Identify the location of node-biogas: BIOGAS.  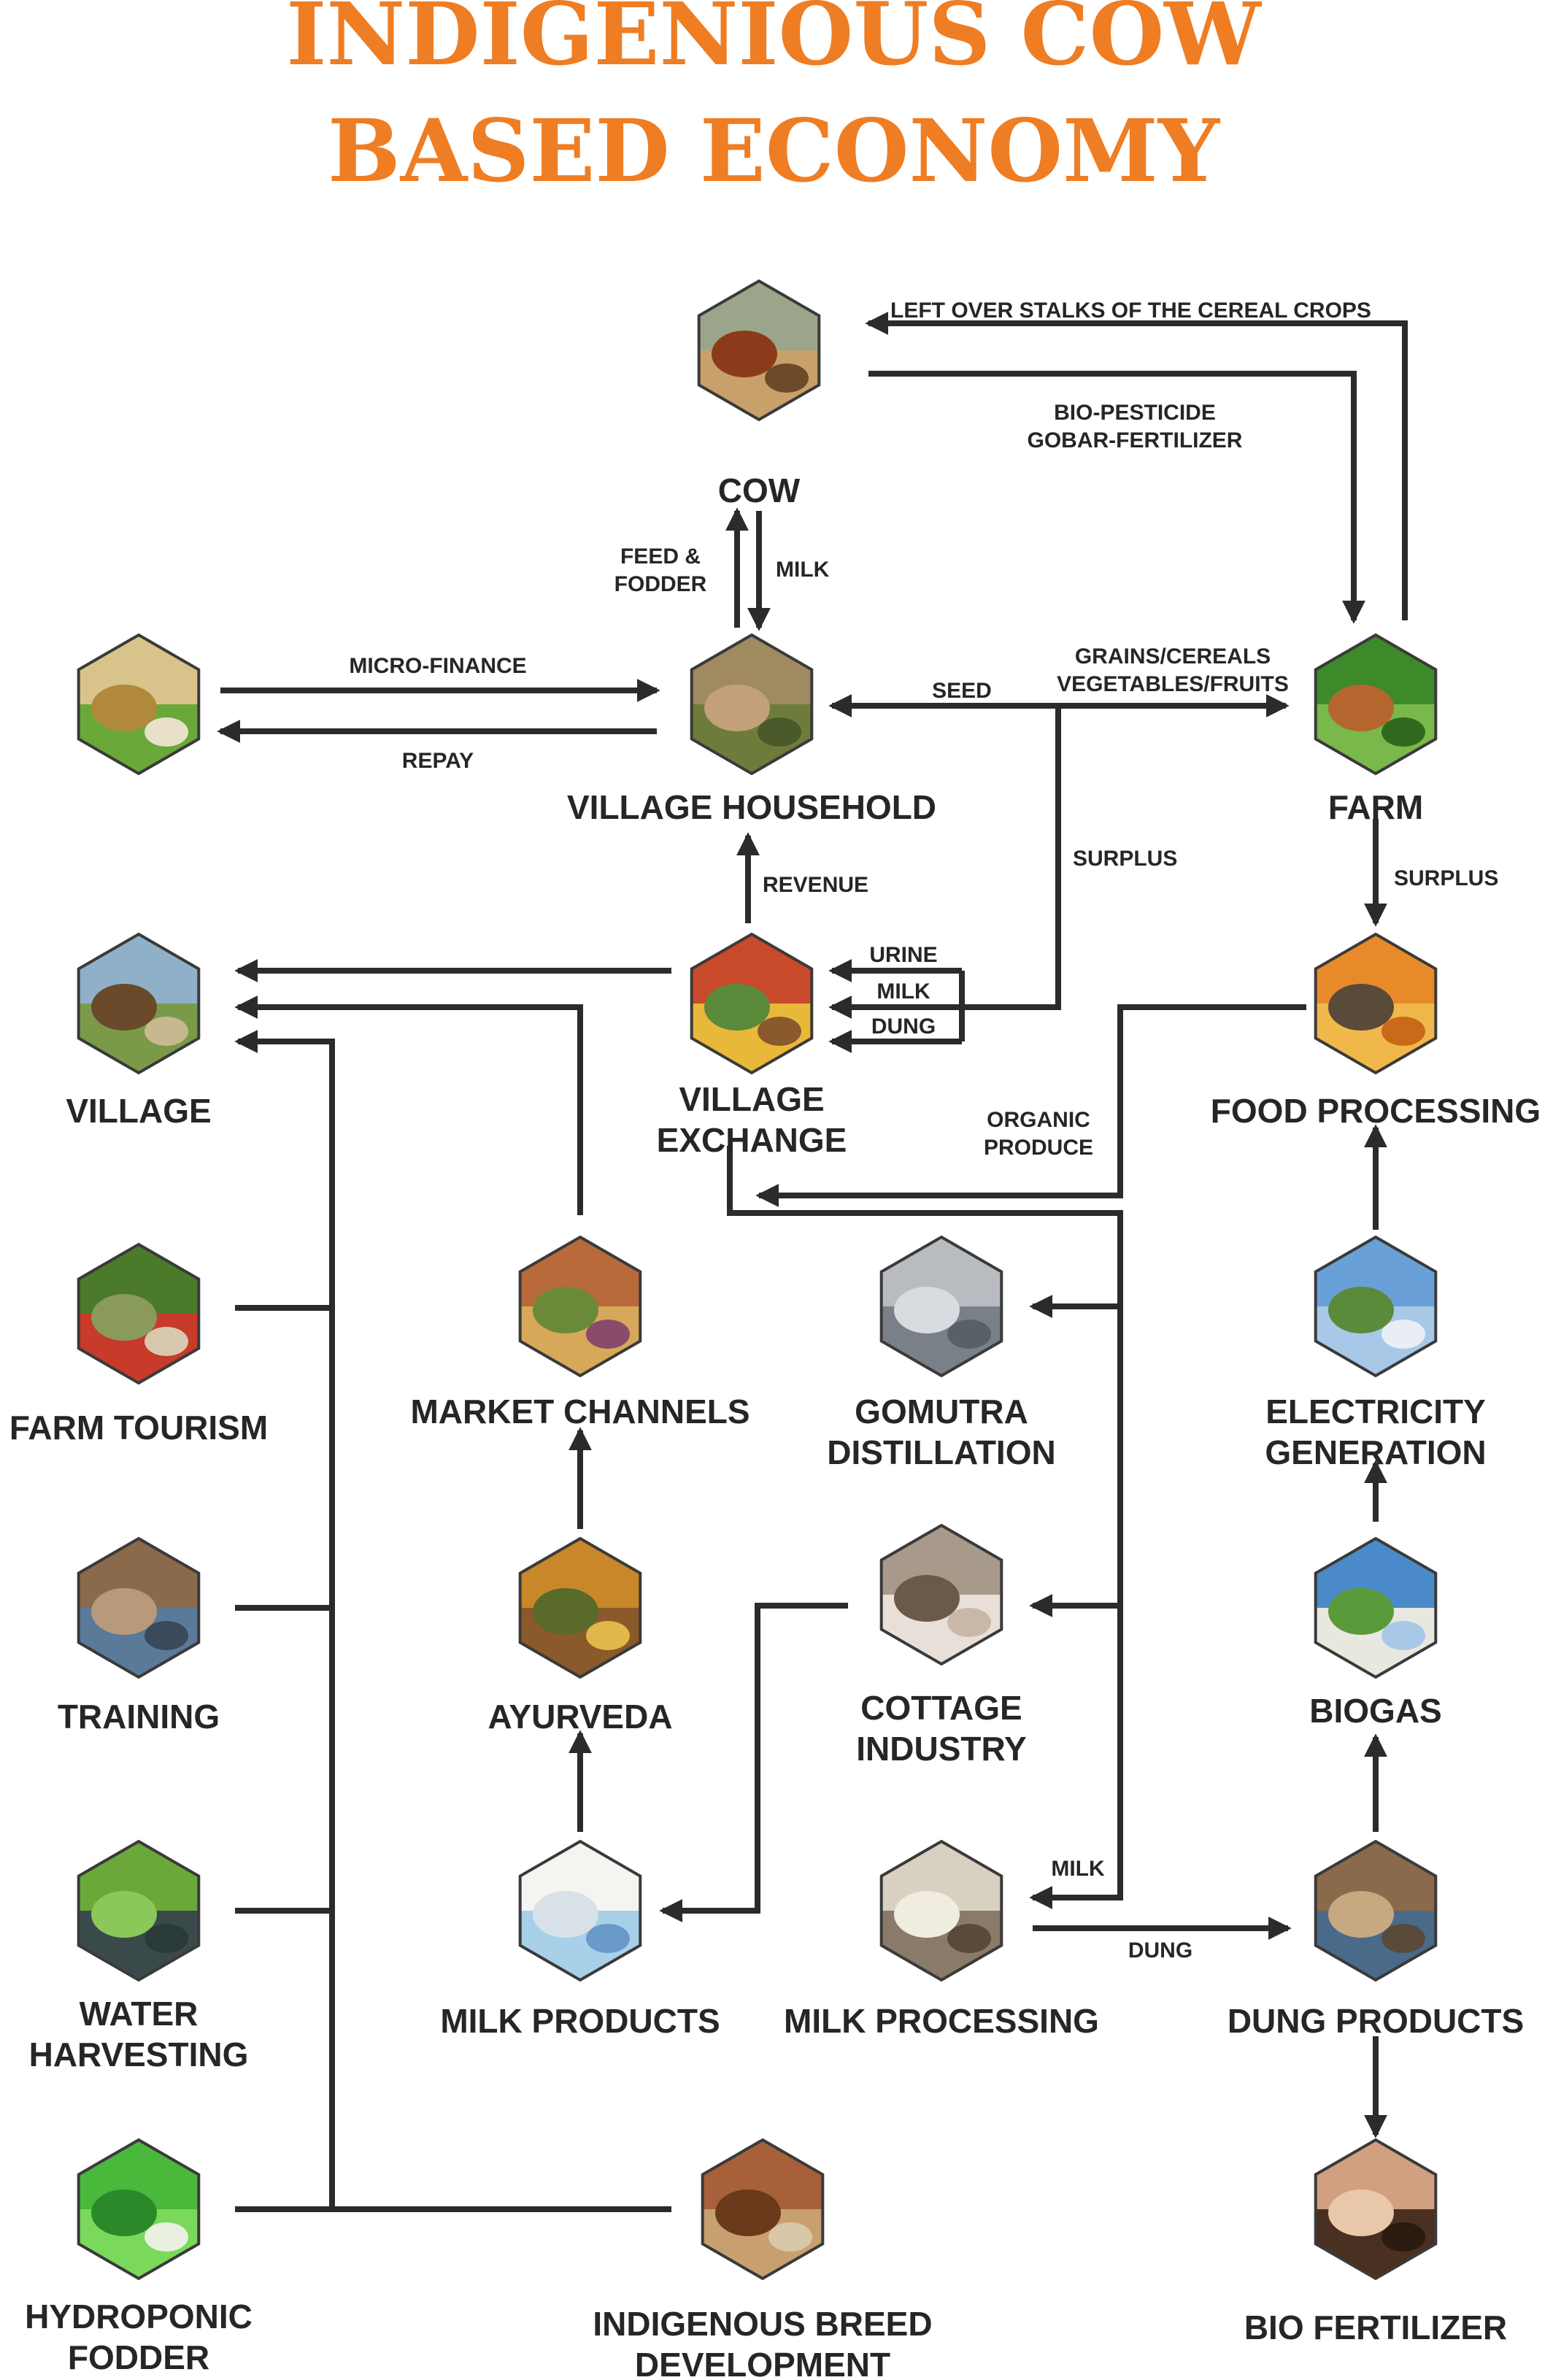
(1375, 1633).